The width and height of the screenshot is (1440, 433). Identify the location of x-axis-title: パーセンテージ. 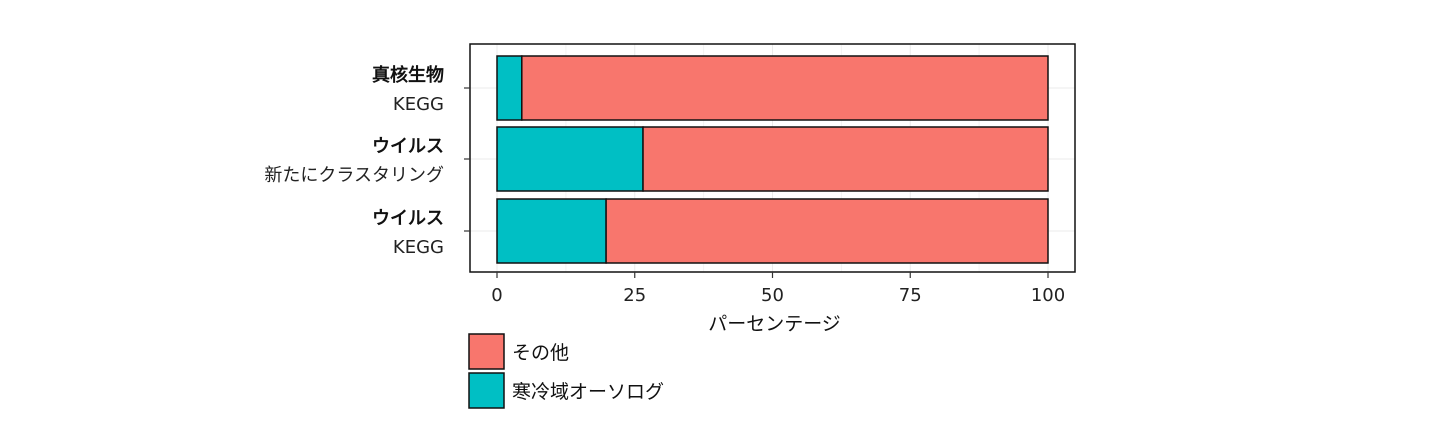
(774, 324).